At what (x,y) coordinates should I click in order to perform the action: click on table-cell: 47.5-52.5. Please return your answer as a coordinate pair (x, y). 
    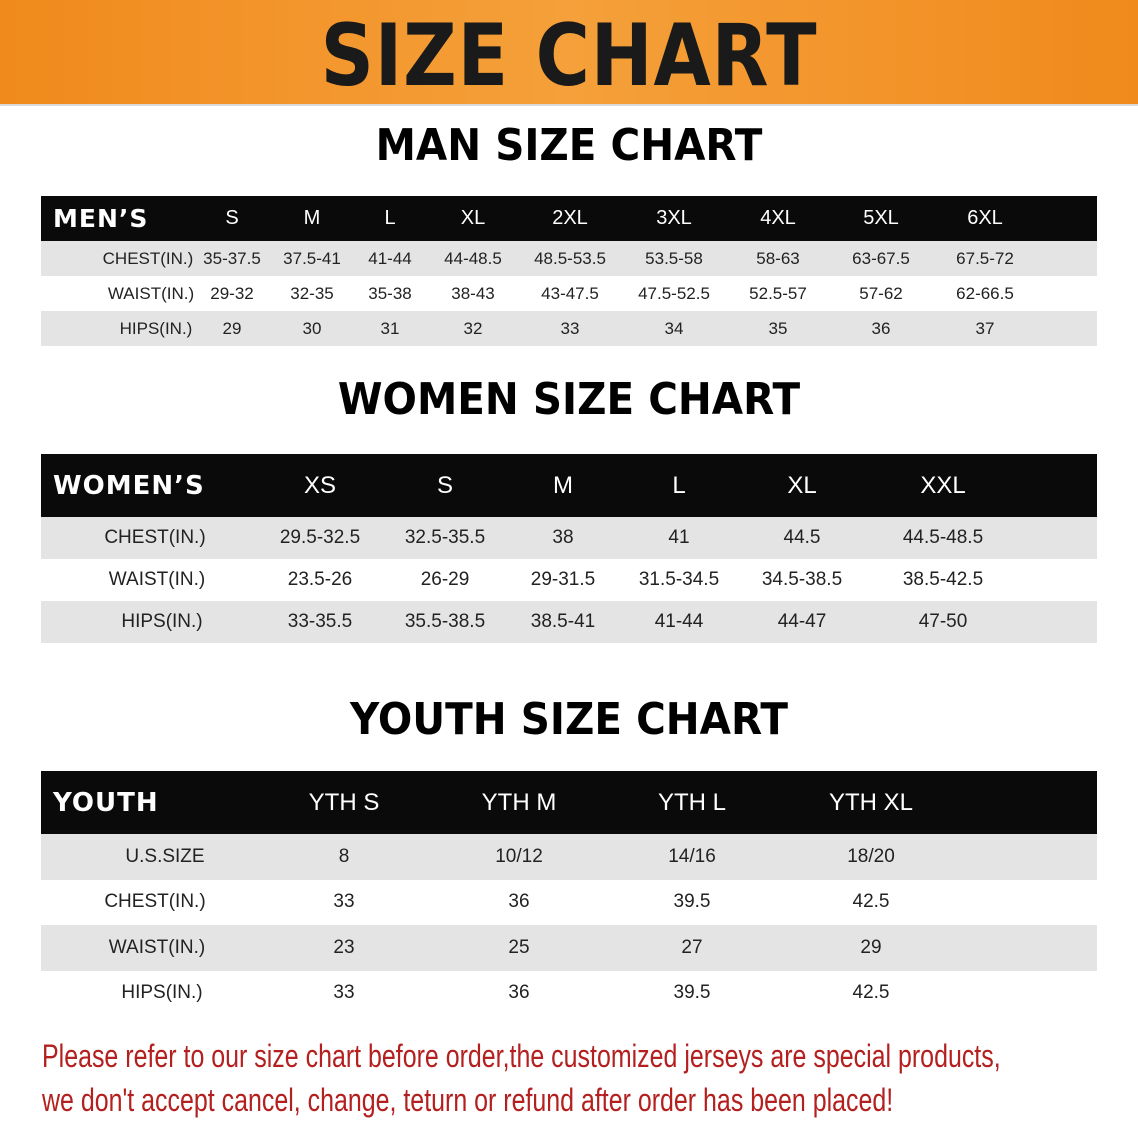
    Looking at the image, I should click on (674, 293).